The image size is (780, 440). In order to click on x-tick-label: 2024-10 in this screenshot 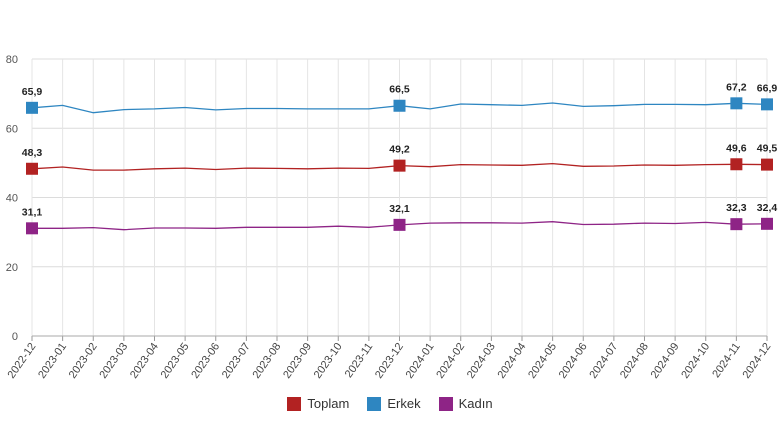, I will do `click(695, 361)`.